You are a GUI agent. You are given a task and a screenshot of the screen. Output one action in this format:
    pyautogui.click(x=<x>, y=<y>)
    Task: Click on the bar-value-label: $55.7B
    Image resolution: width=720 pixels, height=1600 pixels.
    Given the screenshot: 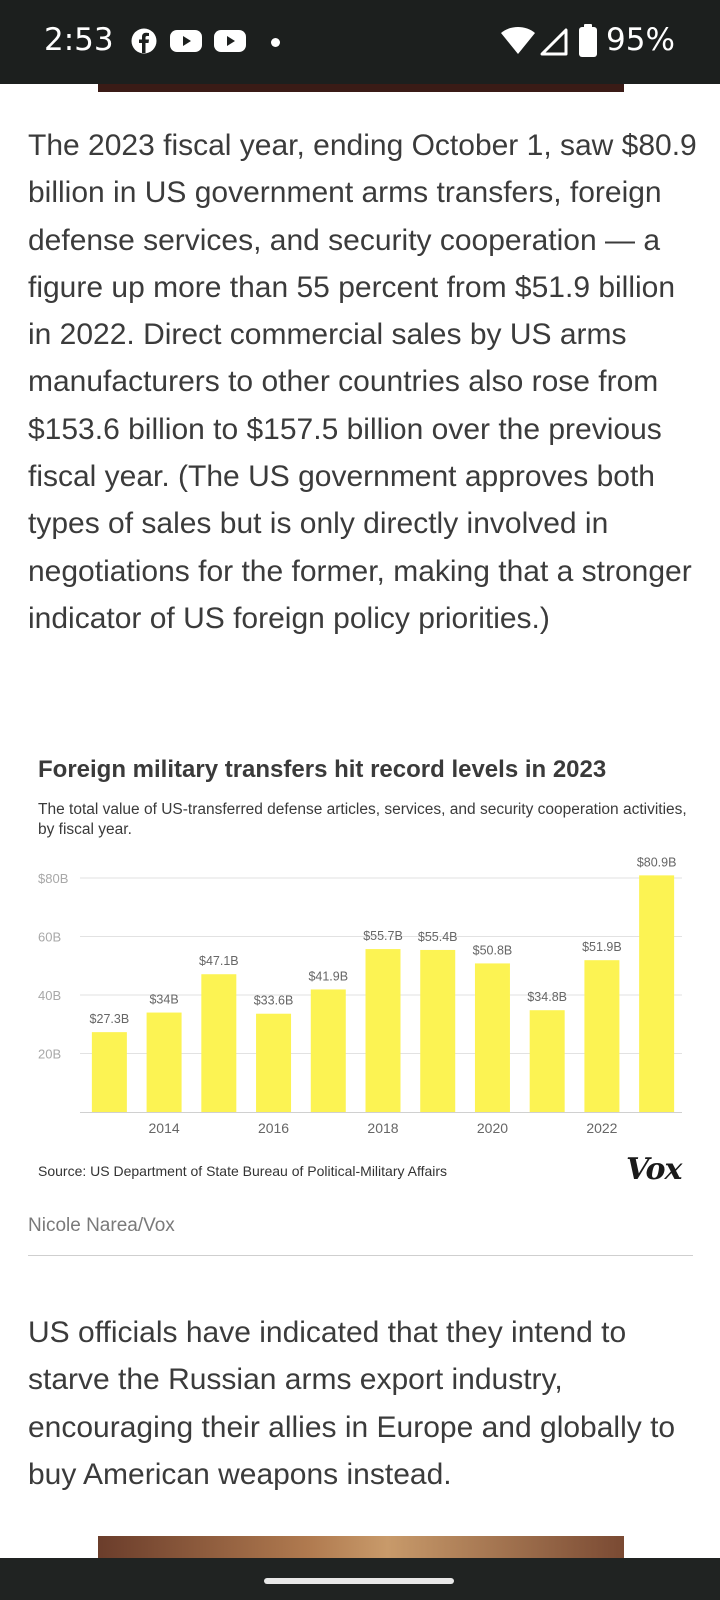 What is the action you would take?
    pyautogui.click(x=383, y=936)
    